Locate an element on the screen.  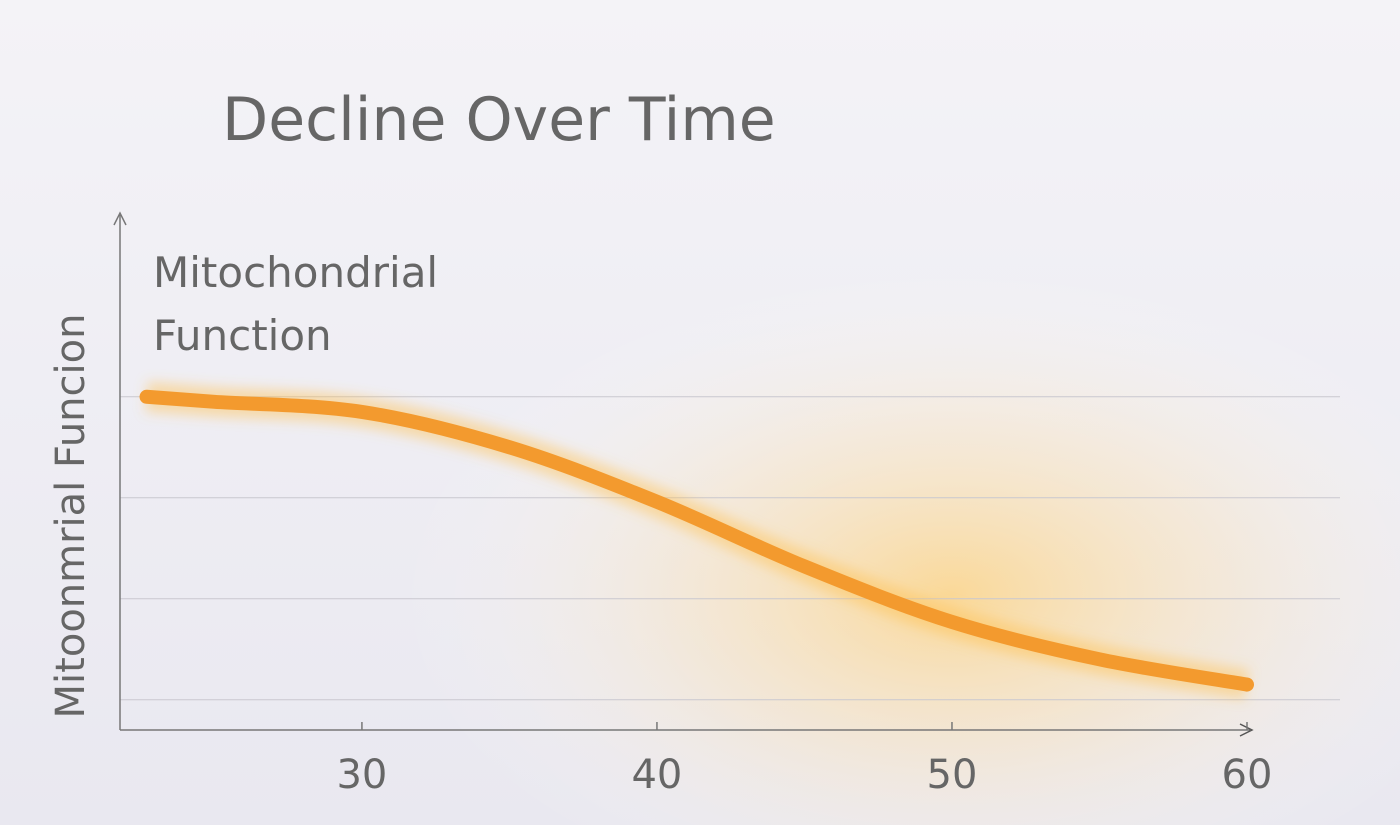
x-tick-label: 40 is located at coordinates (656, 775).